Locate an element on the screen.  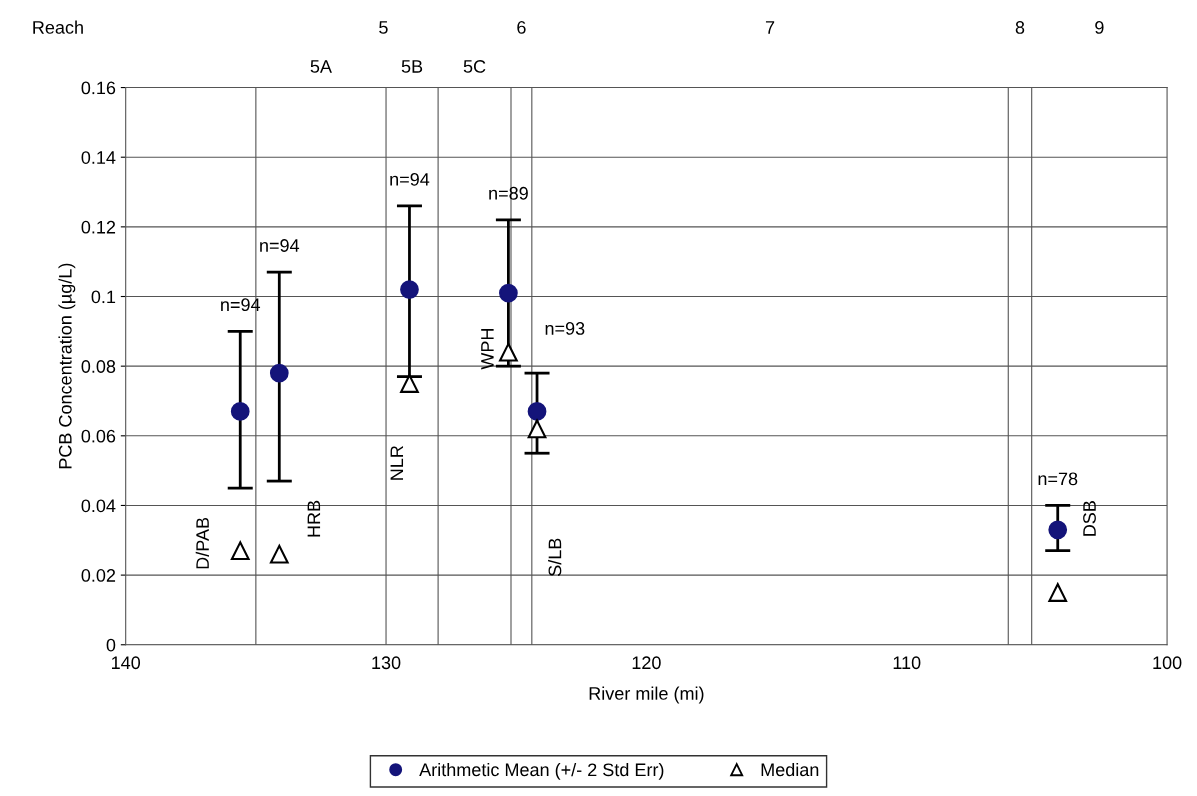
legend-label: Arithmetic Mean (+/- 2 Std Err) is located at coordinates (541, 771).